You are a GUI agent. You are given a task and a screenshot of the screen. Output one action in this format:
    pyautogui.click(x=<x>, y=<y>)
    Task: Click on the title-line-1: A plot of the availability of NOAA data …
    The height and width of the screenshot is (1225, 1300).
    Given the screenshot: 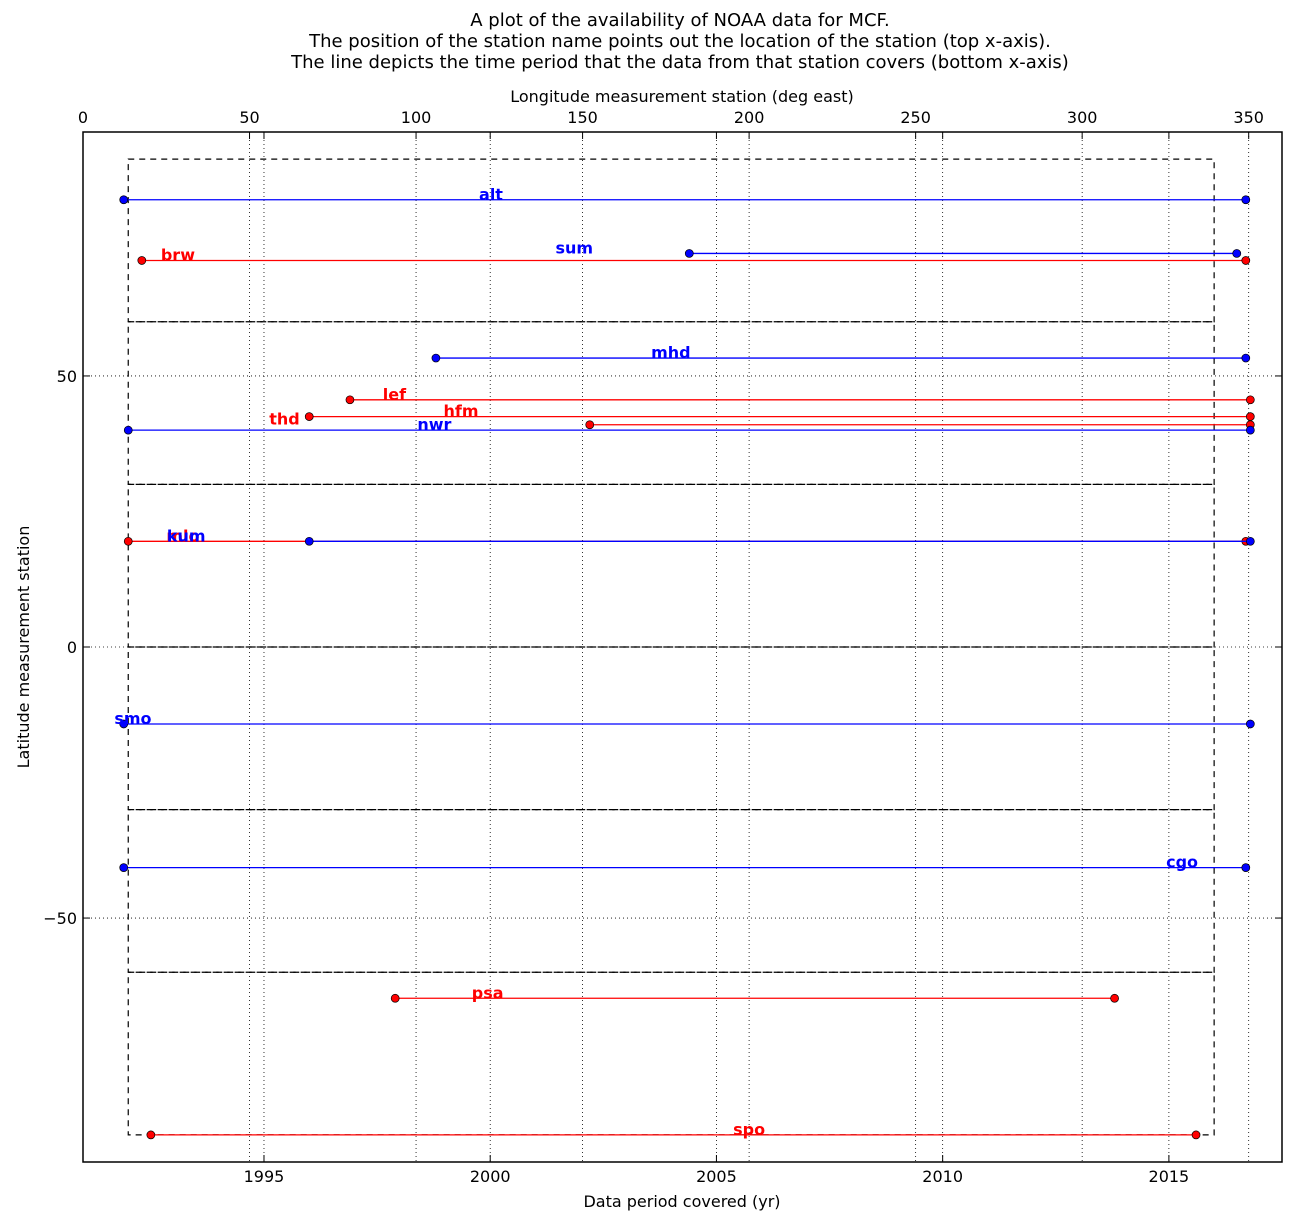 What is the action you would take?
    pyautogui.click(x=680, y=20)
    